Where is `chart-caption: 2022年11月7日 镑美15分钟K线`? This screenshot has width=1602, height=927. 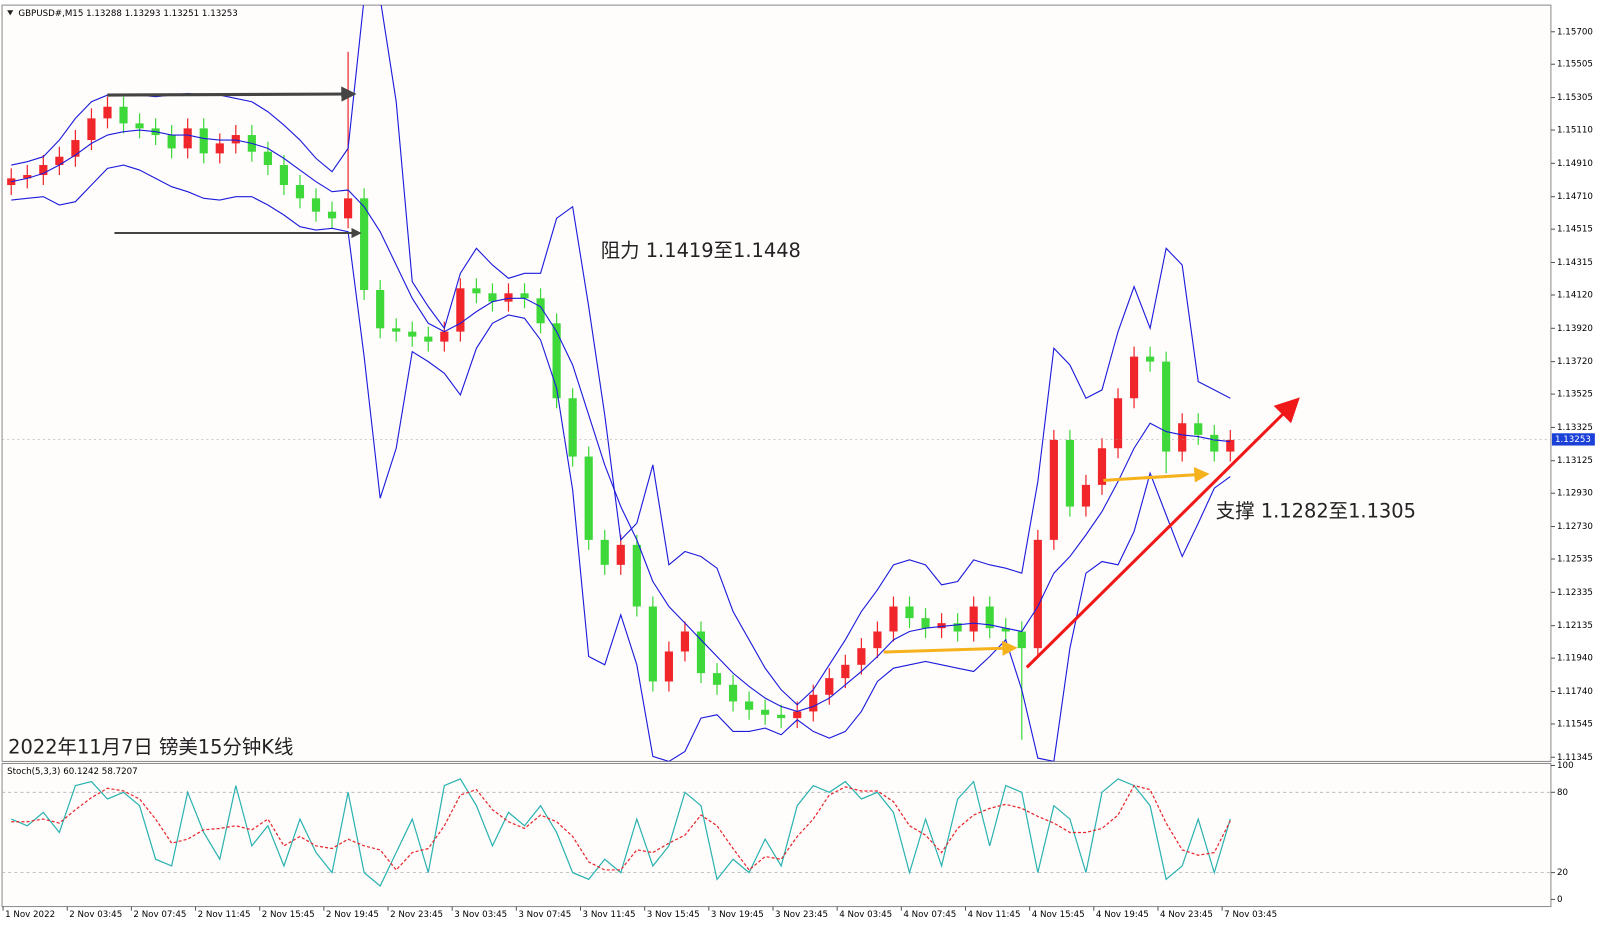
chart-caption: 2022年11月7日 镑美15分钟K线 is located at coordinates (150, 747).